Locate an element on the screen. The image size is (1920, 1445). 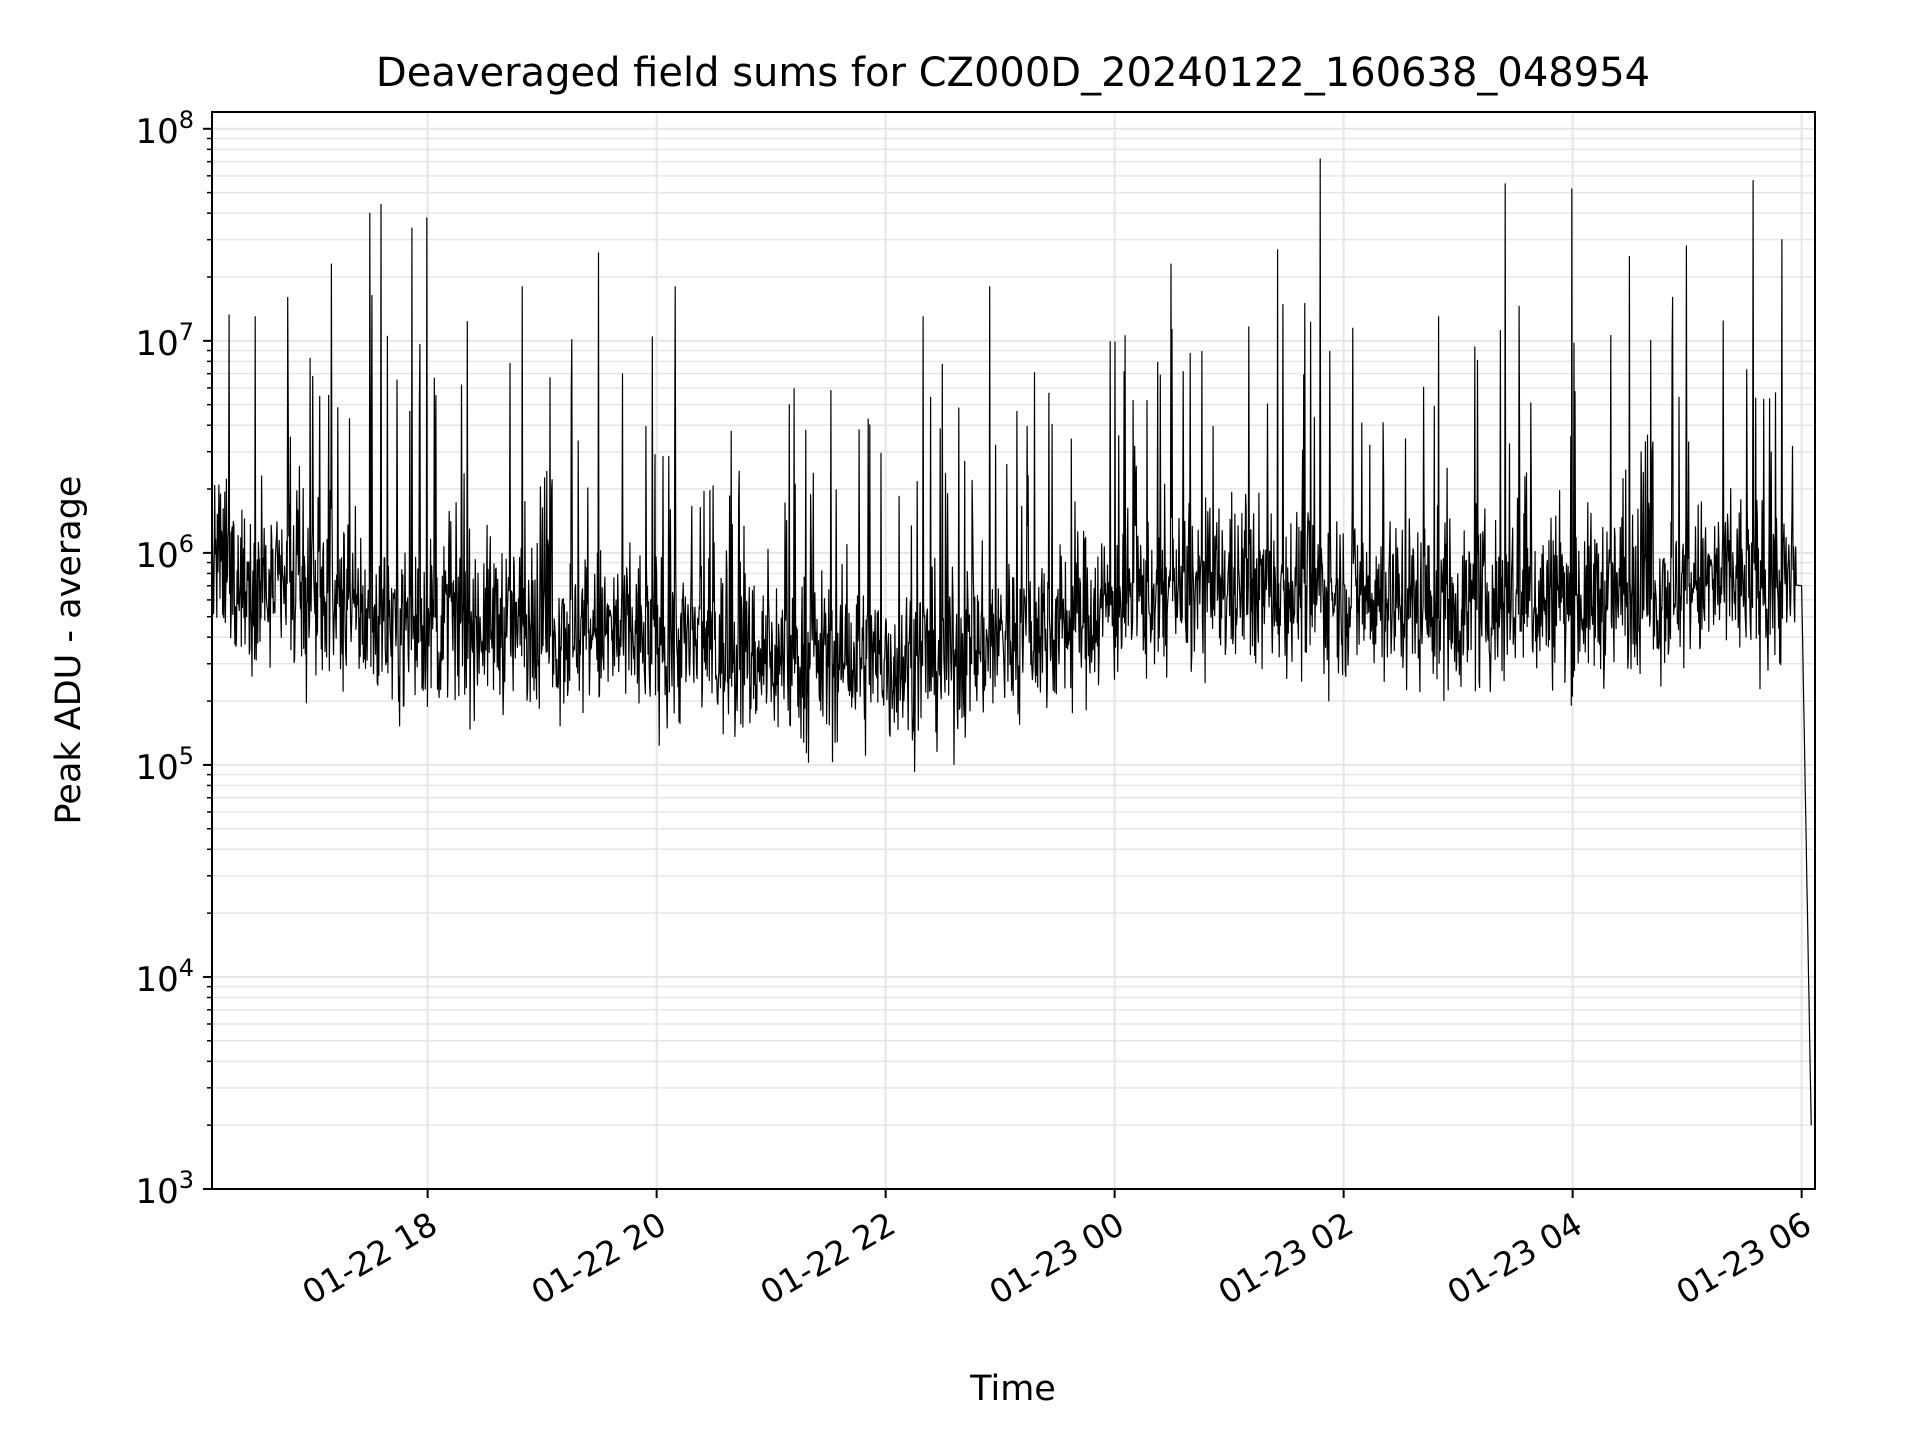
x-axis-label: Time is located at coordinates (1012, 1389).